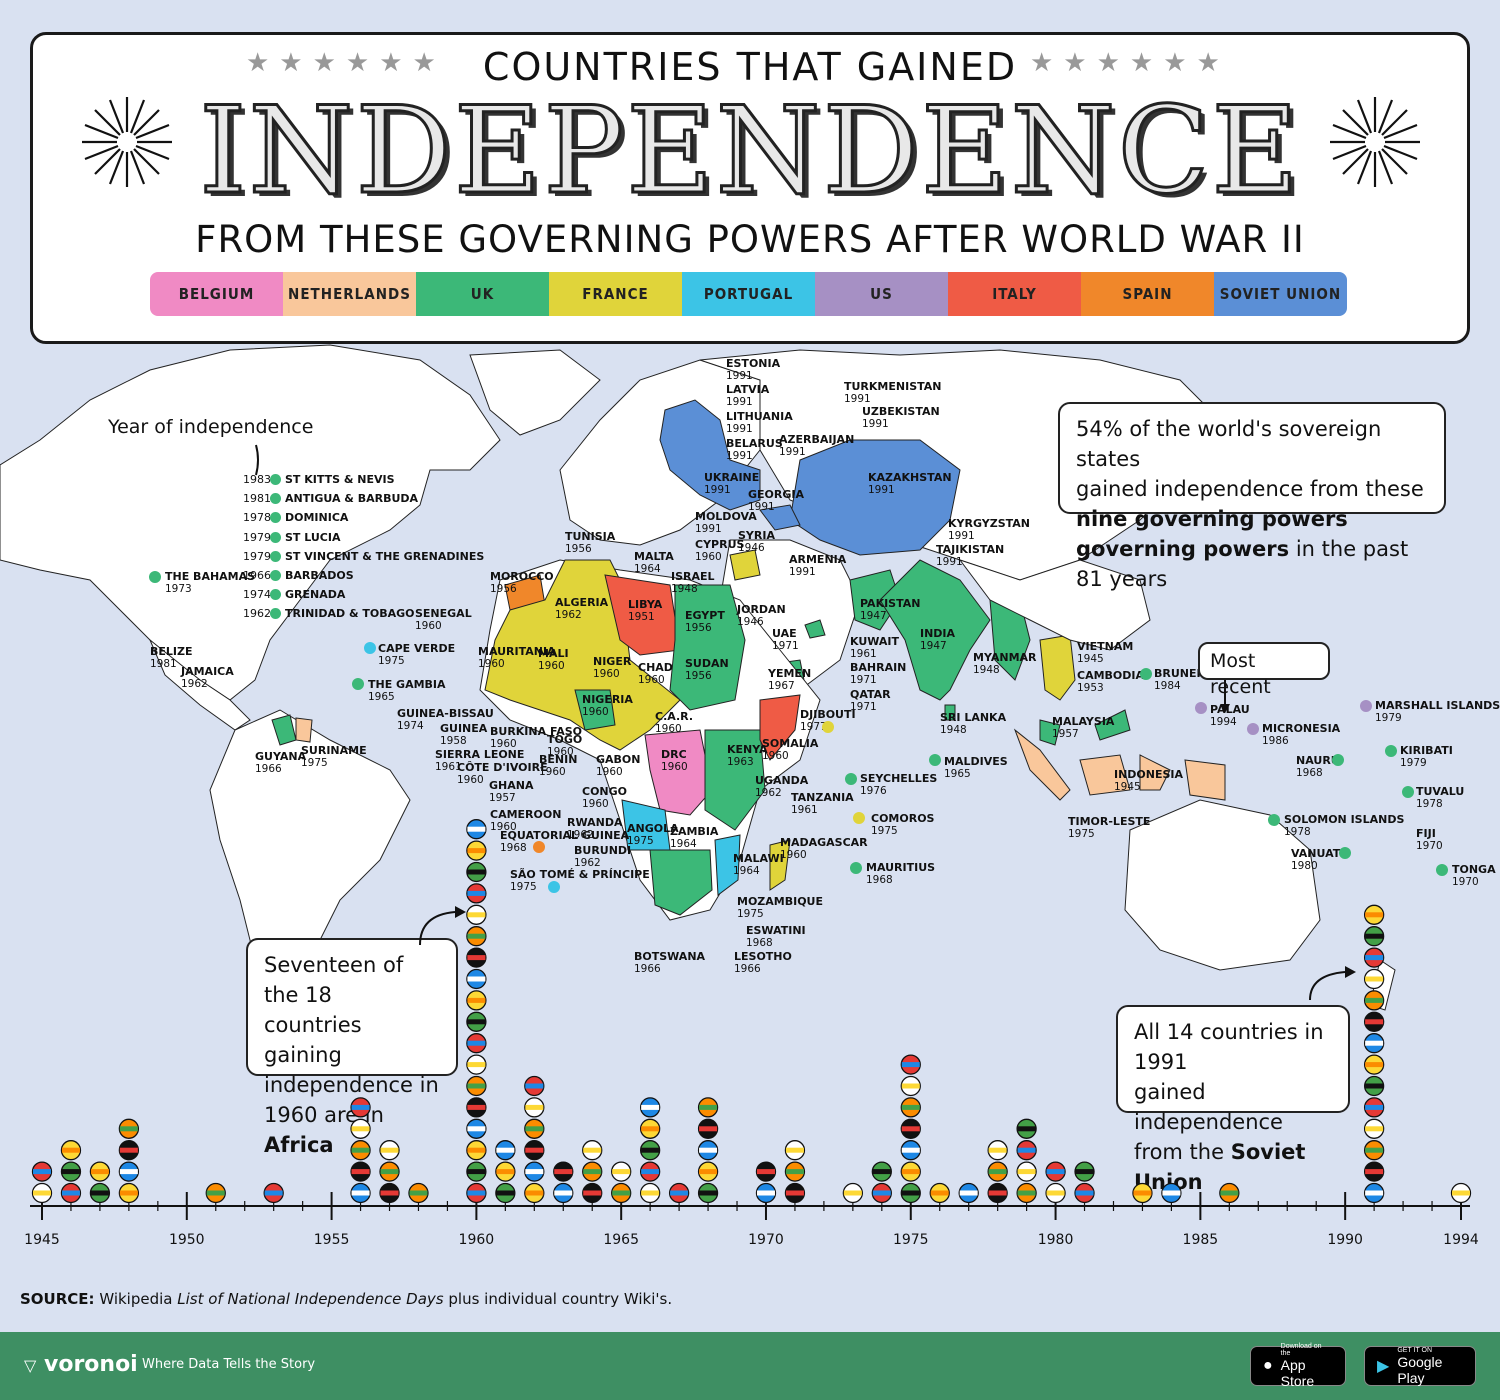 The image size is (1500, 1400). Describe the element at coordinates (900, 874) in the screenshot. I see `country-label-mauritius: MAURITIUS 1968` at that location.